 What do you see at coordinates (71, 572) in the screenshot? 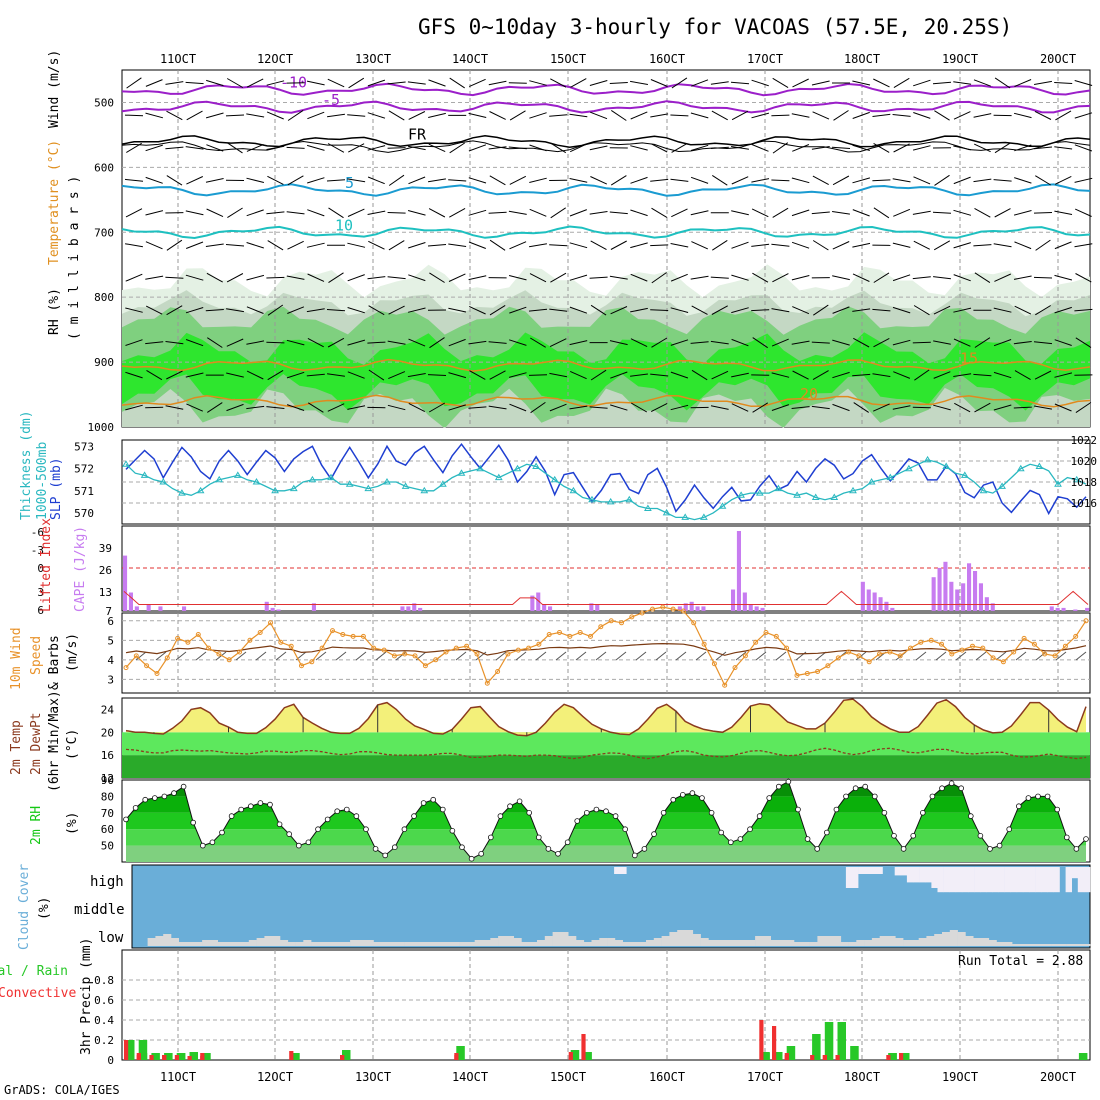
I see `panel-cape-ticks: -6 -3 0 3 6 39 26 13 7` at bounding box center [71, 572].